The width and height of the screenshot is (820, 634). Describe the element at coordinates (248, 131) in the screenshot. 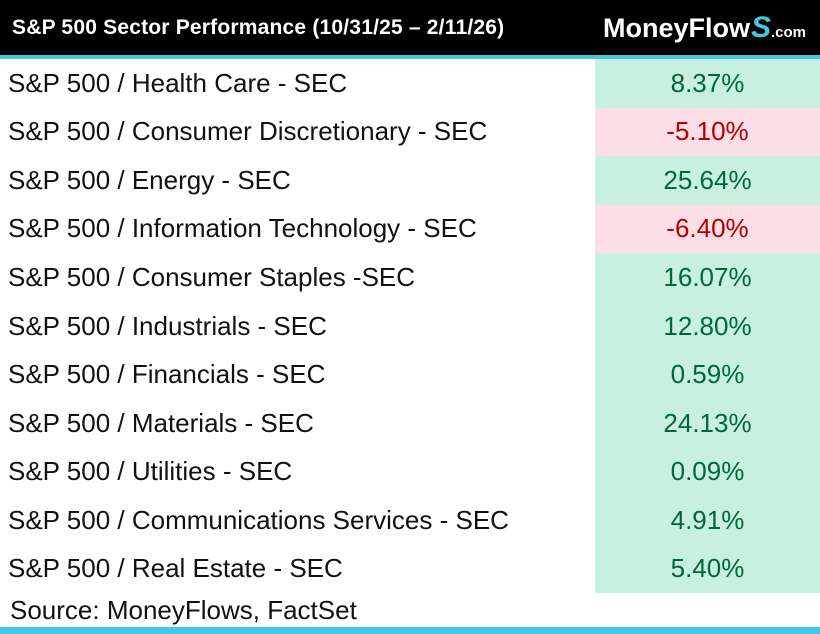

I see `sector-label: S&P 500 / Consumer Discretionary - SEC` at that location.